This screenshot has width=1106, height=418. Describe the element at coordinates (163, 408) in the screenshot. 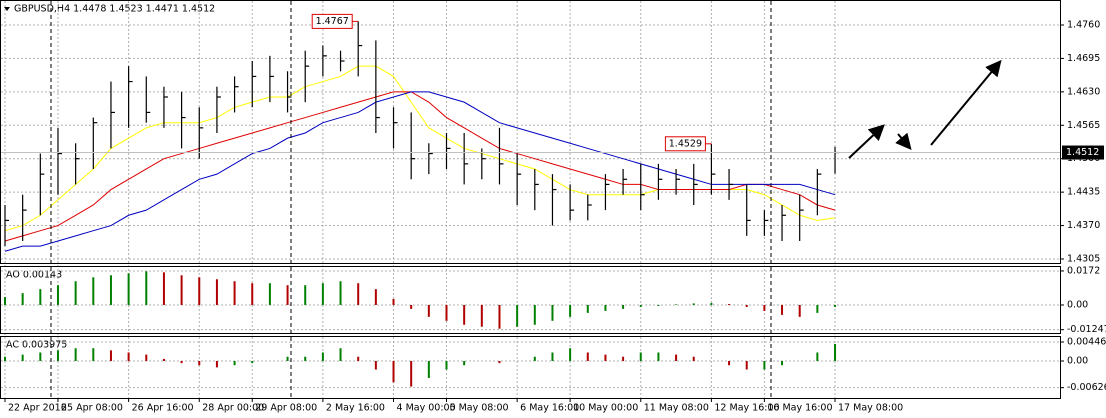

I see `x-tick-label: 26 Apr 16:00` at that location.